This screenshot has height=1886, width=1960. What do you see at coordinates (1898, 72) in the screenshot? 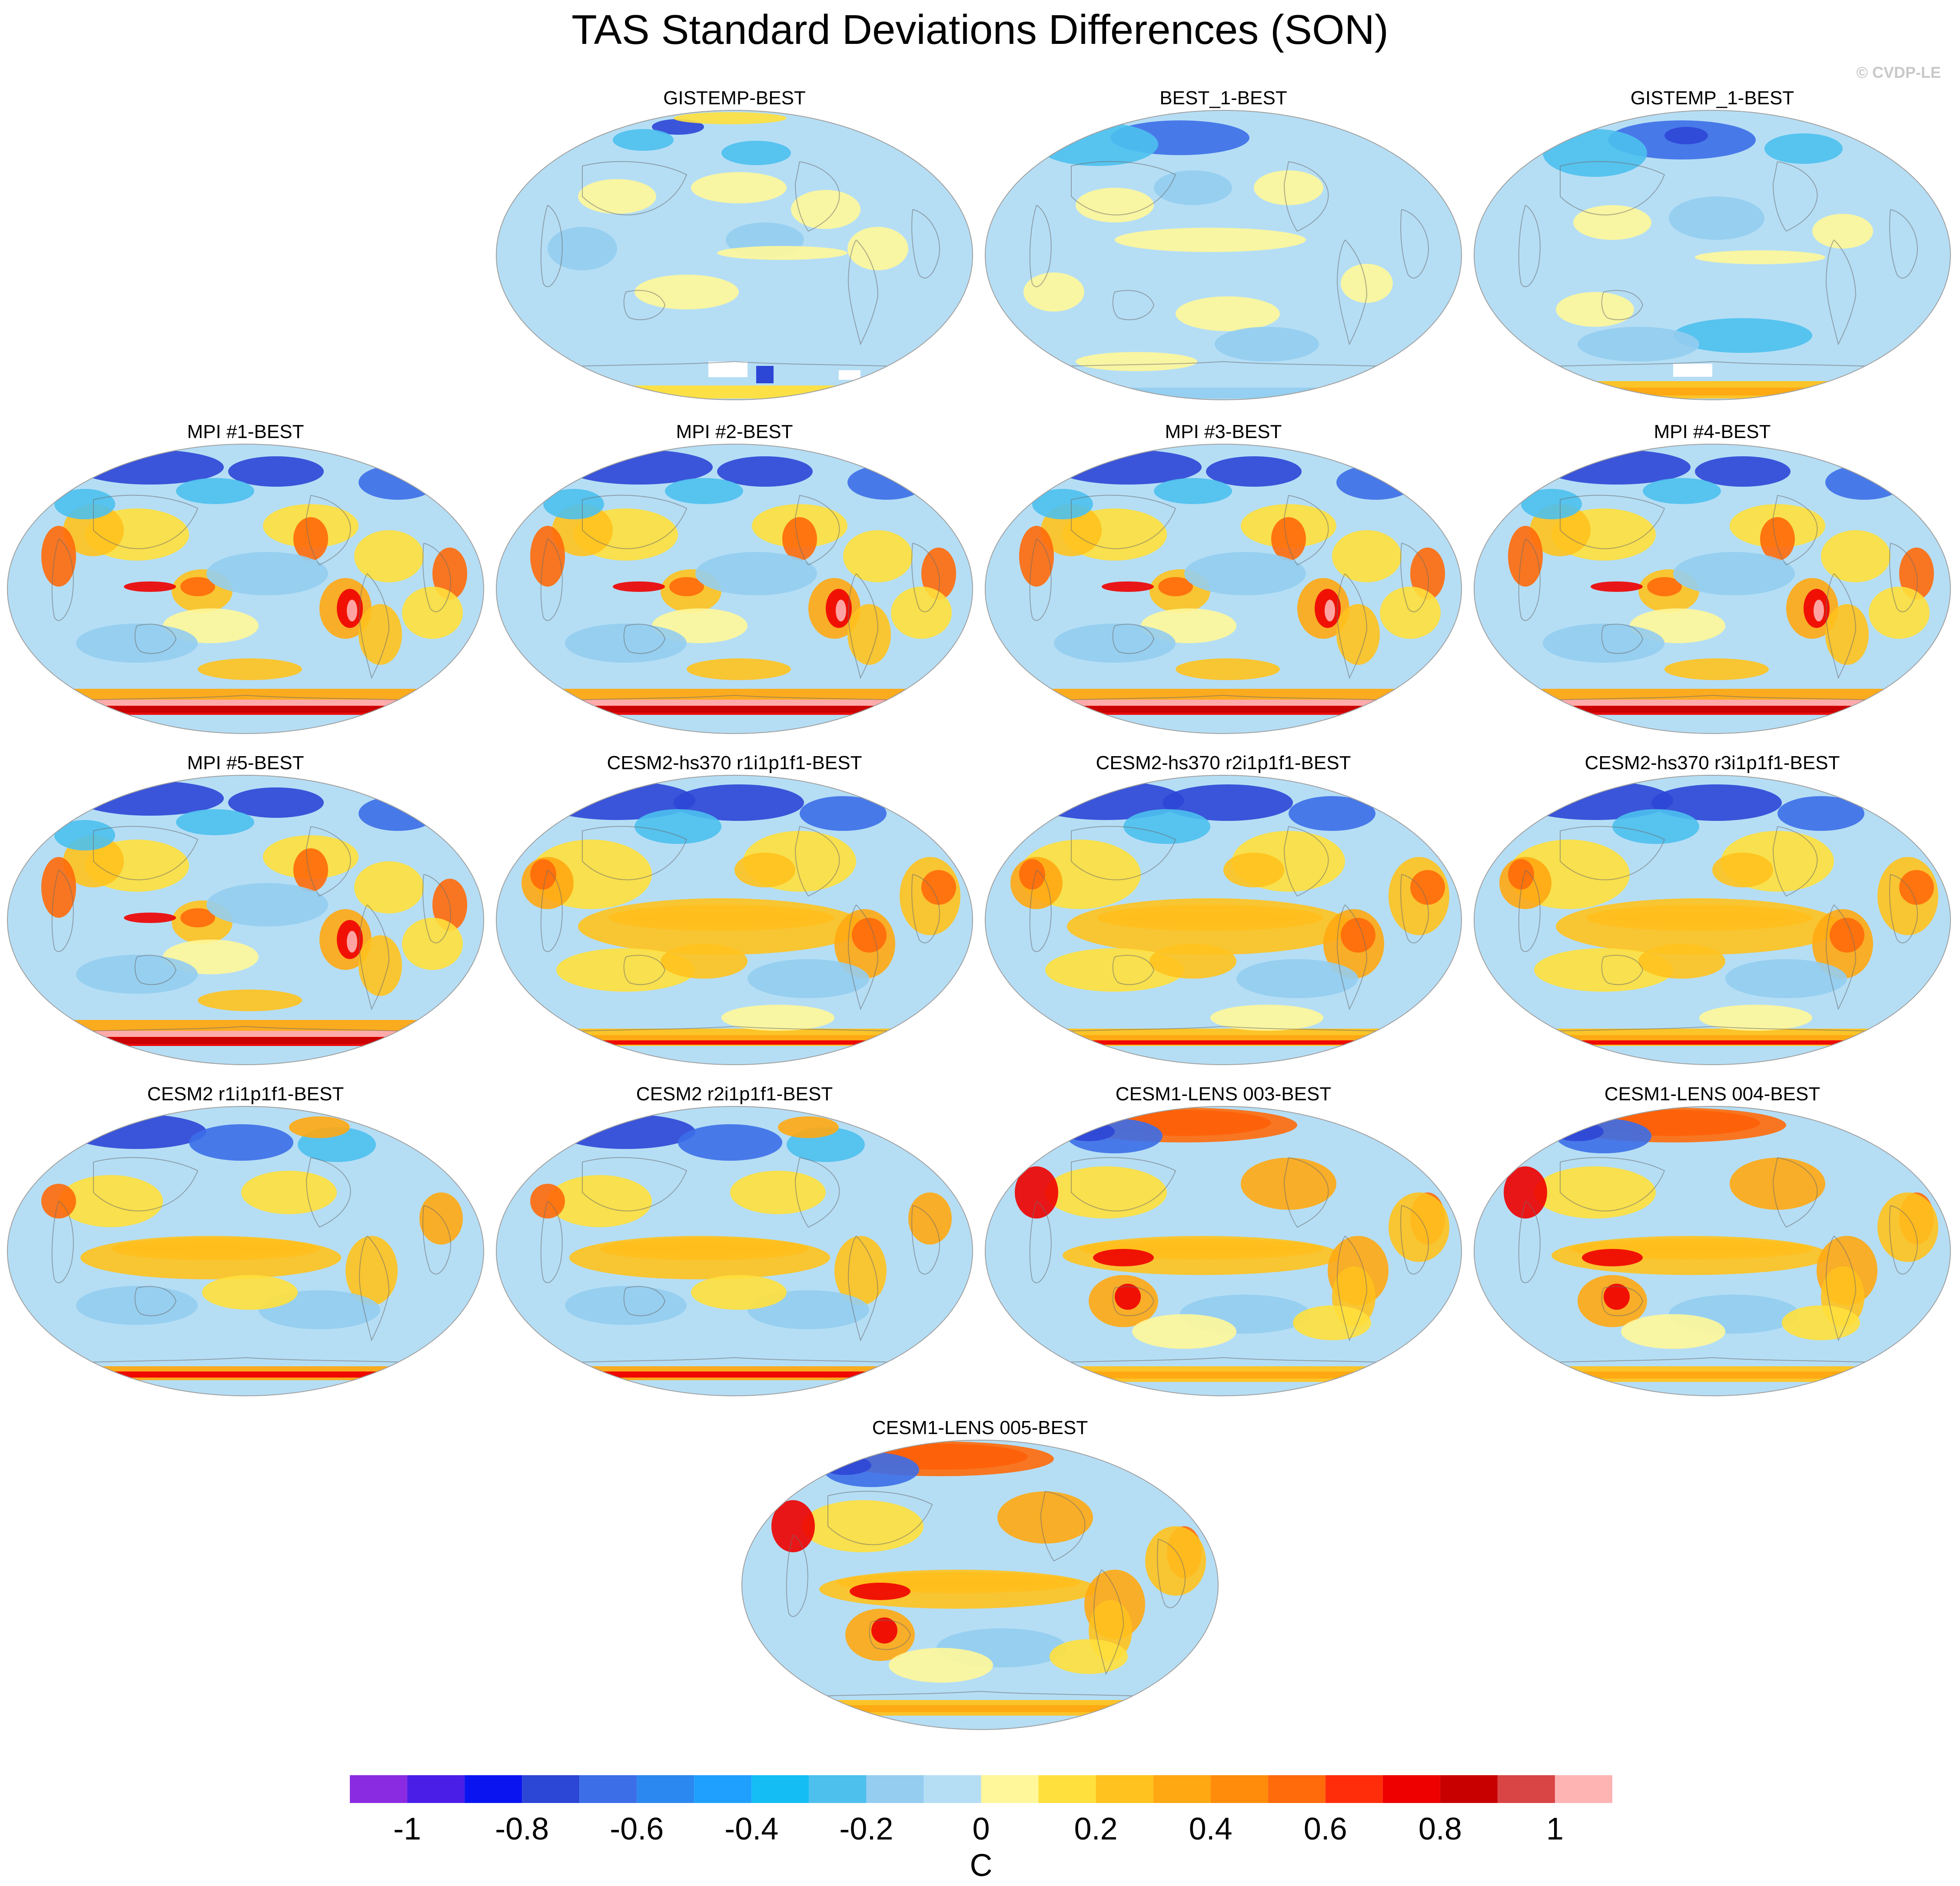
I see `watermark: © CVDP-LE` at bounding box center [1898, 72].